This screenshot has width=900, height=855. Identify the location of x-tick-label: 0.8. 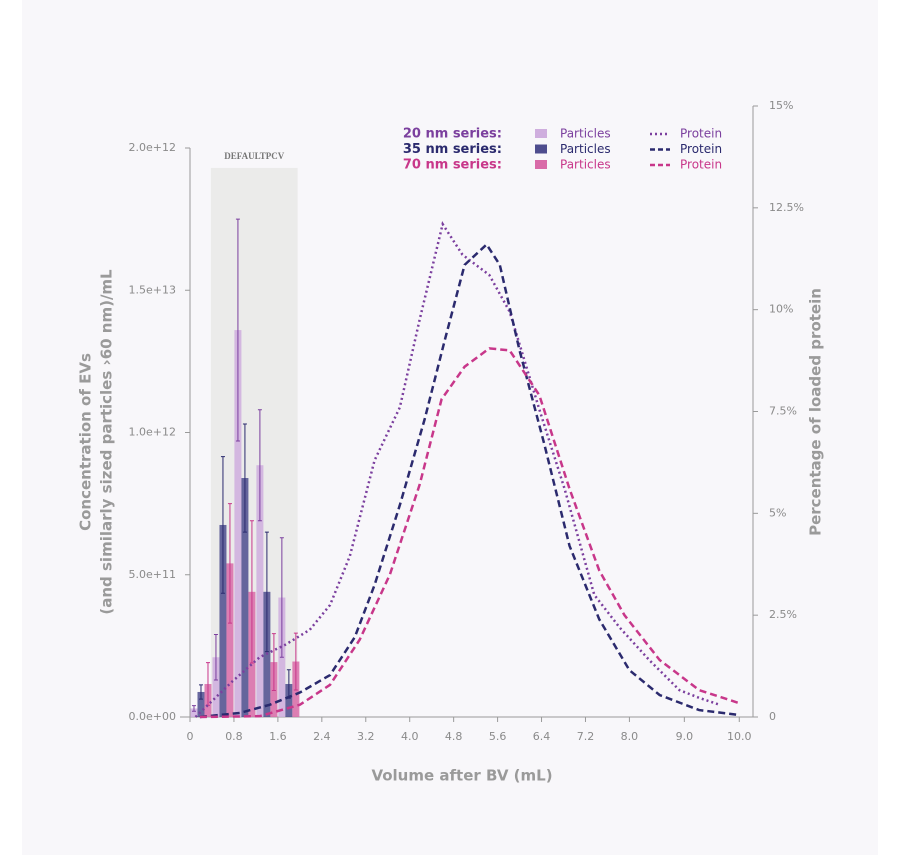
(234, 736).